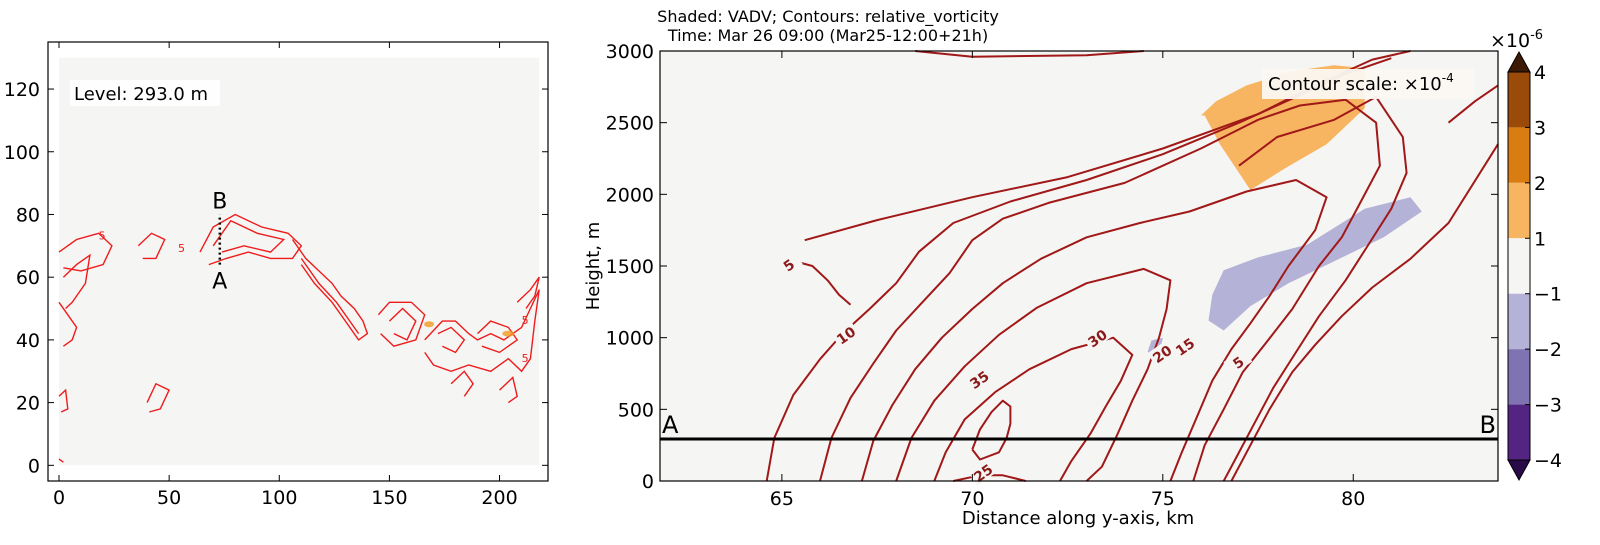  What do you see at coordinates (1519, 61) in the screenshot?
I see `colorbar-over-triangle` at bounding box center [1519, 61].